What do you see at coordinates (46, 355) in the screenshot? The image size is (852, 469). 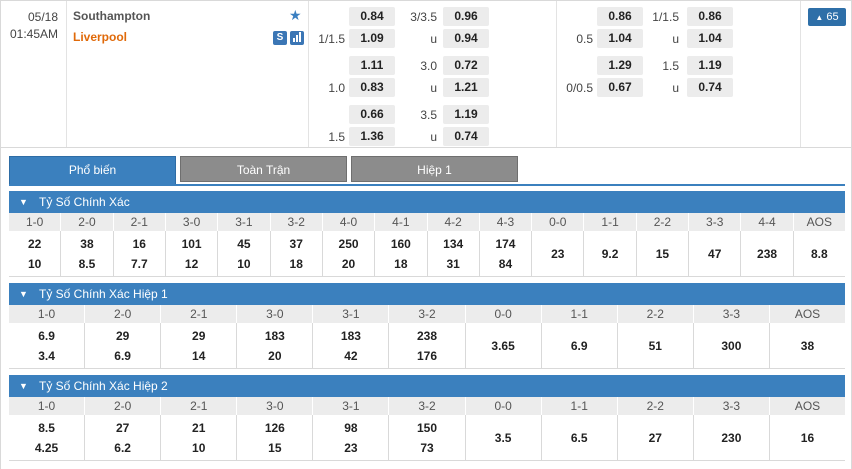 I see `away-score-odds: 3.4` at bounding box center [46, 355].